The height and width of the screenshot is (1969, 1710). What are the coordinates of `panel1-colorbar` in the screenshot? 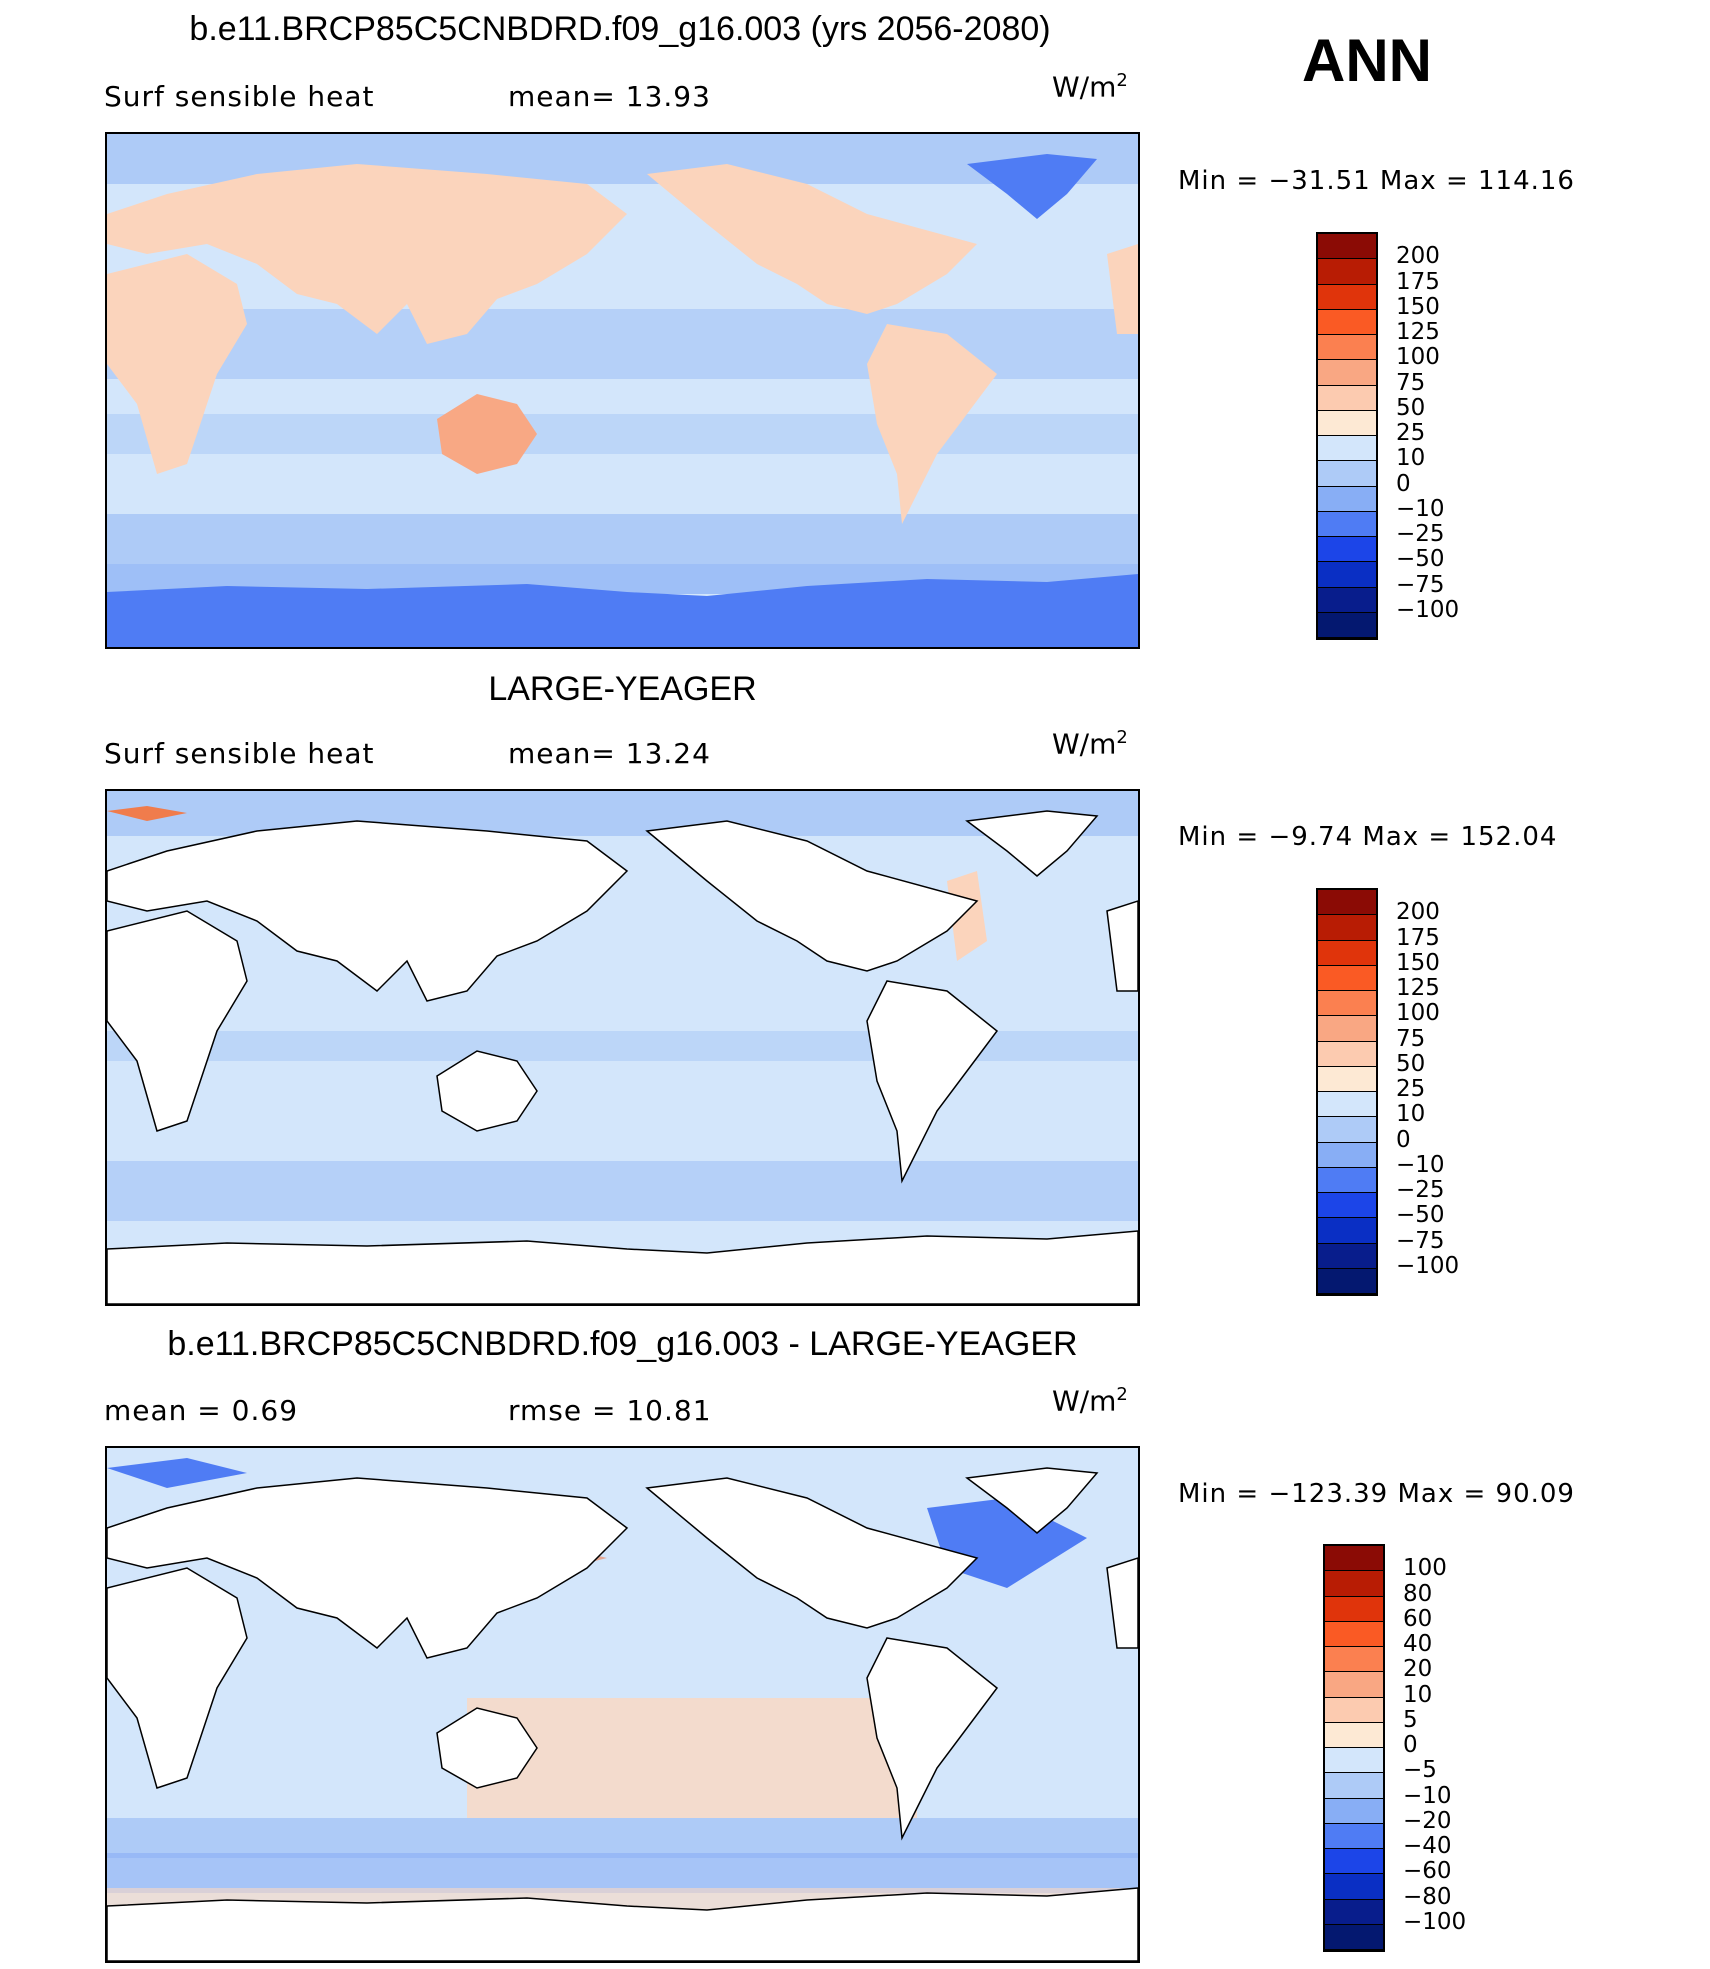 It's located at (1347, 436).